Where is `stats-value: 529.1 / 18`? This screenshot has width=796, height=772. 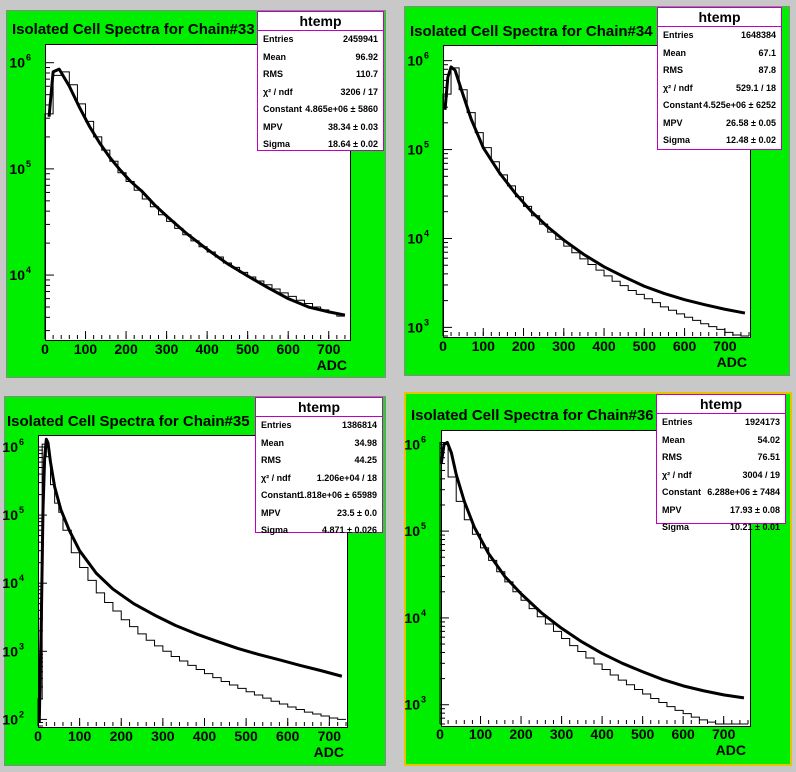 stats-value: 529.1 / 18 is located at coordinates (755, 87).